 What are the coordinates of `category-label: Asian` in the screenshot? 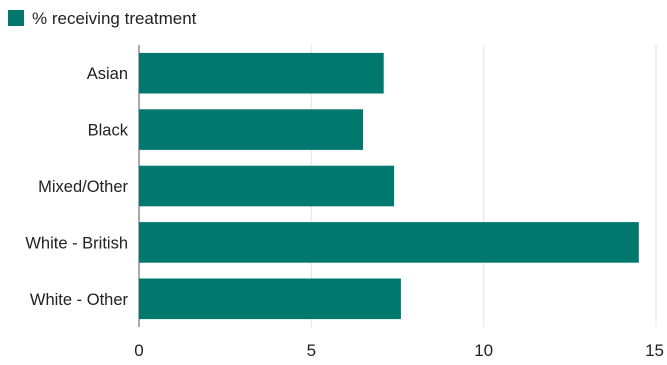 It's located at (107, 74).